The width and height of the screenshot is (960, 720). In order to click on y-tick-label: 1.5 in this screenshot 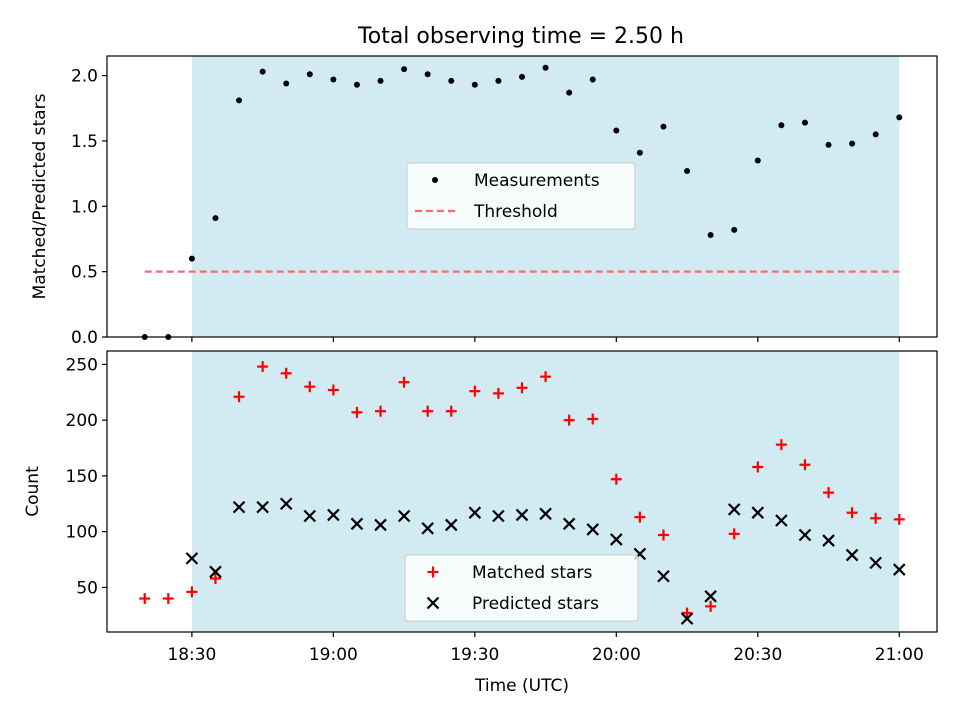, I will do `click(84, 142)`.